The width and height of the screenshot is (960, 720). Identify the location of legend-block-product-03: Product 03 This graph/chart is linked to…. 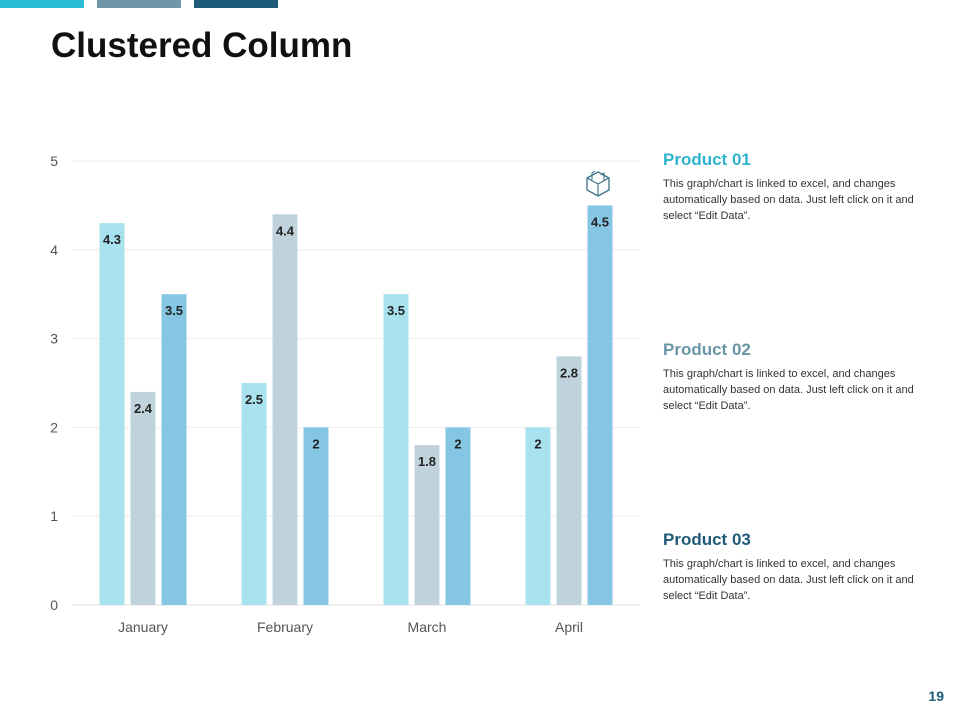
(790, 567).